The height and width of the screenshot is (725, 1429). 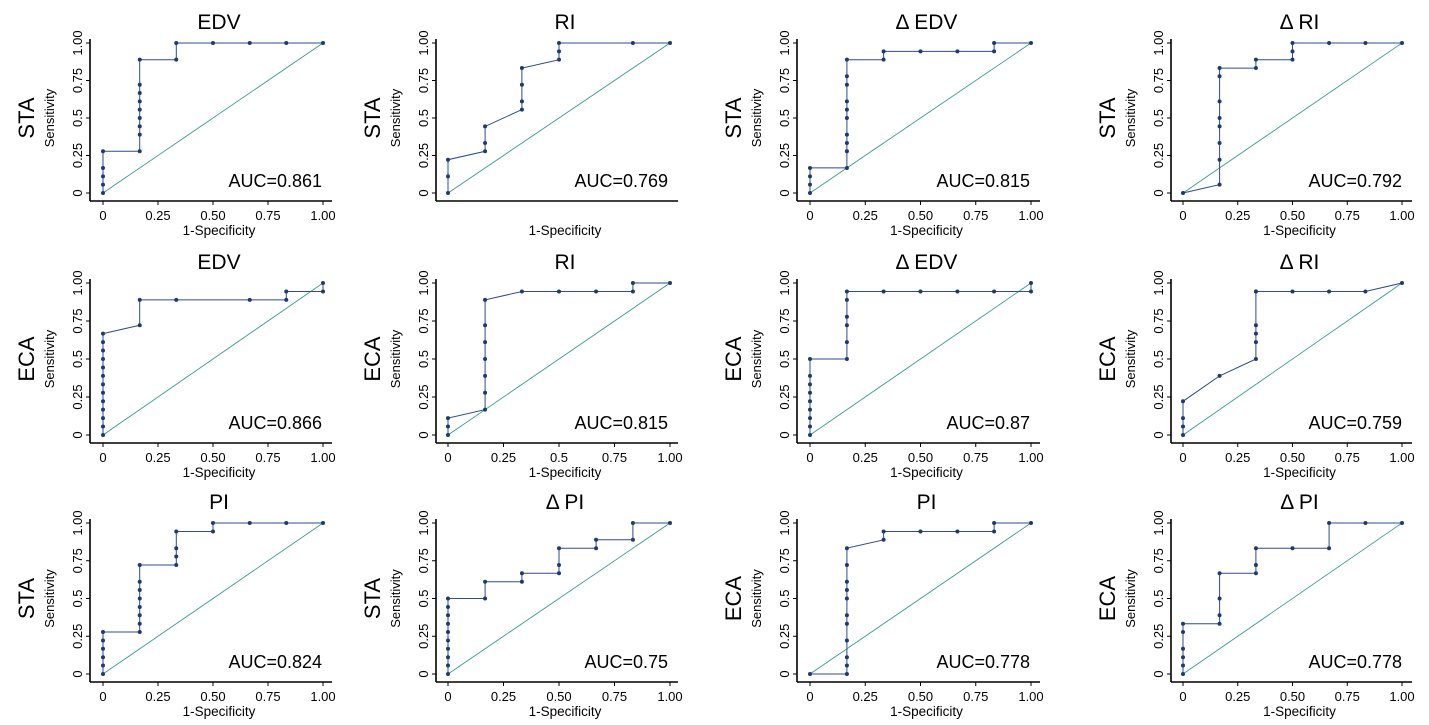 What do you see at coordinates (77, 560) in the screenshot?
I see `y-tick-label: 0.75` at bounding box center [77, 560].